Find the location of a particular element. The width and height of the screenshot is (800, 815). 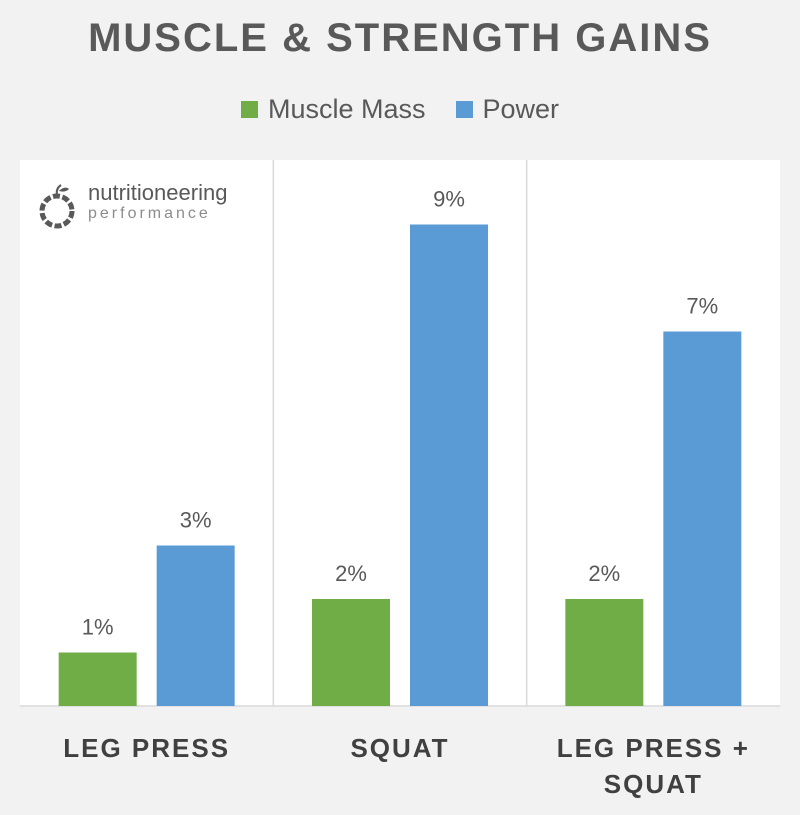

data-label-power: 9% is located at coordinates (449, 199).